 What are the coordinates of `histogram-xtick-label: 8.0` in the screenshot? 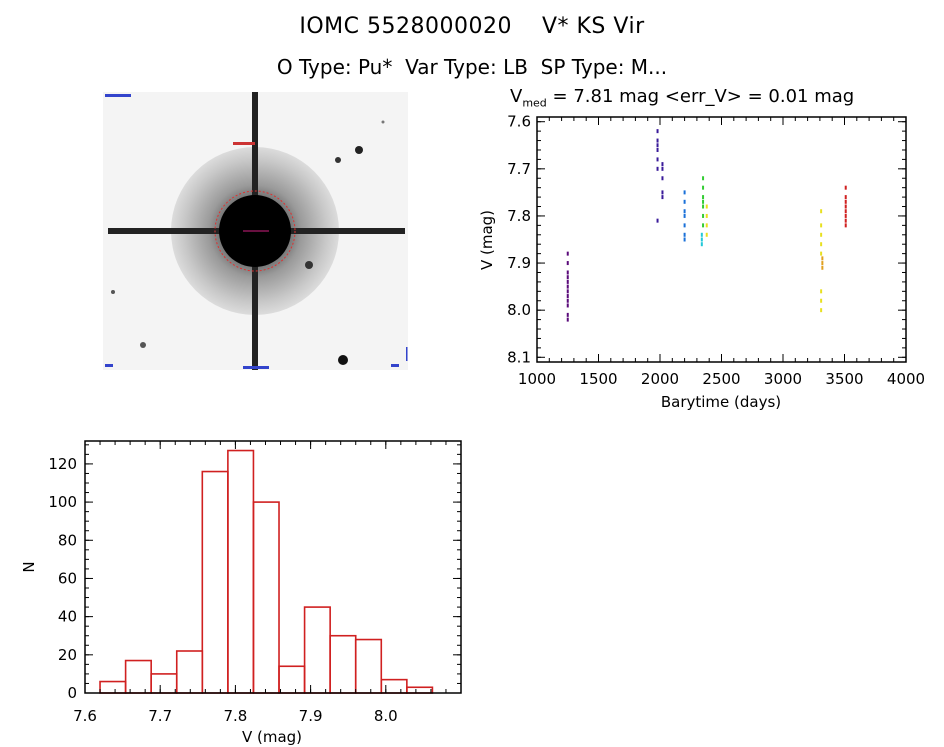 It's located at (386, 716).